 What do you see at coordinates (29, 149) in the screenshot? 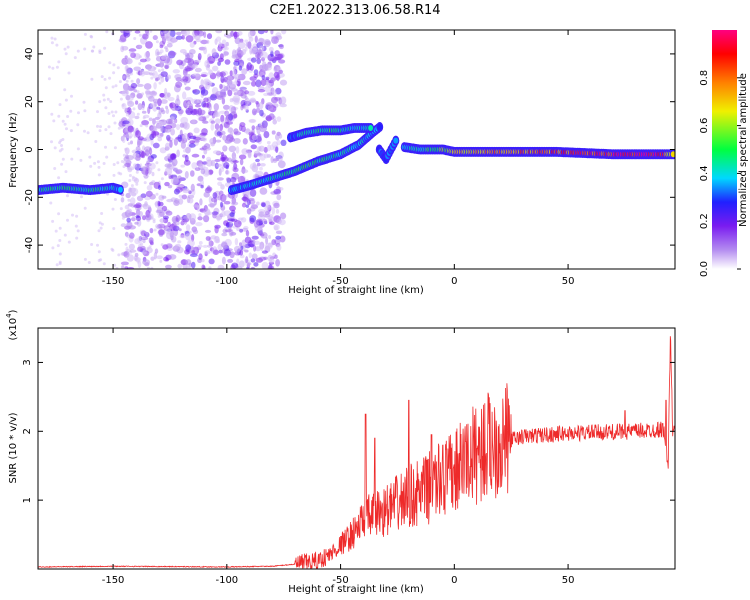
I see `y-tick-label: 0` at bounding box center [29, 149].